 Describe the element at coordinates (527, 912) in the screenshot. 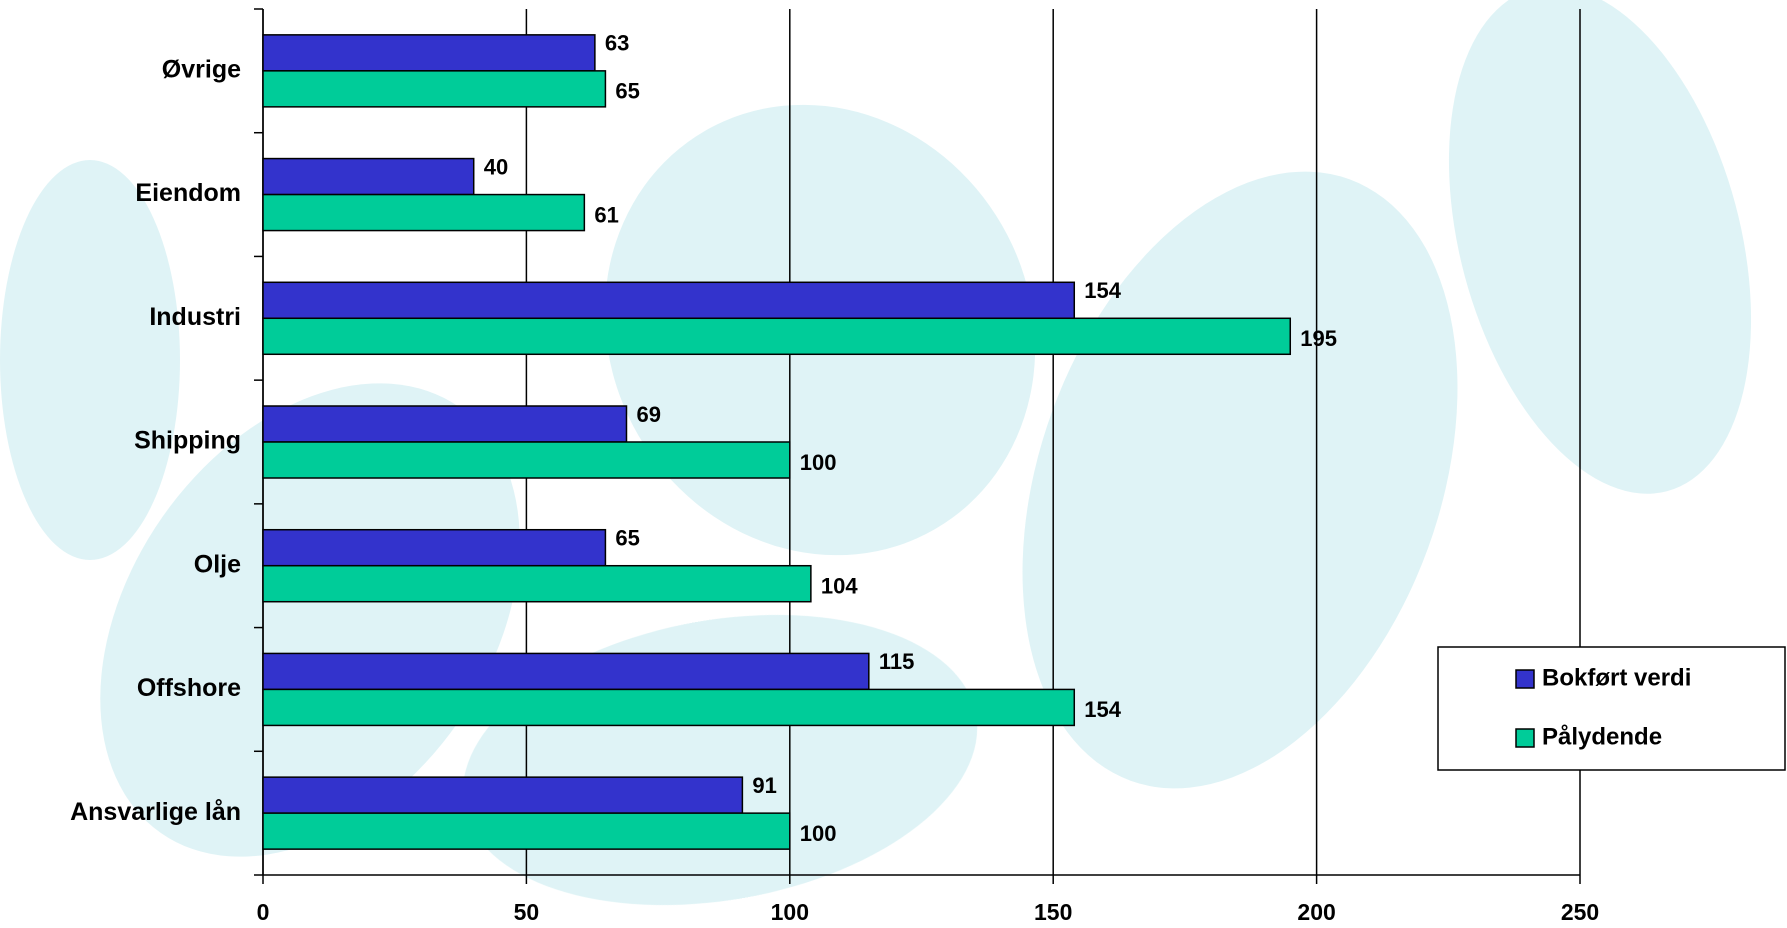

I see `x-tick-label: 50` at that location.